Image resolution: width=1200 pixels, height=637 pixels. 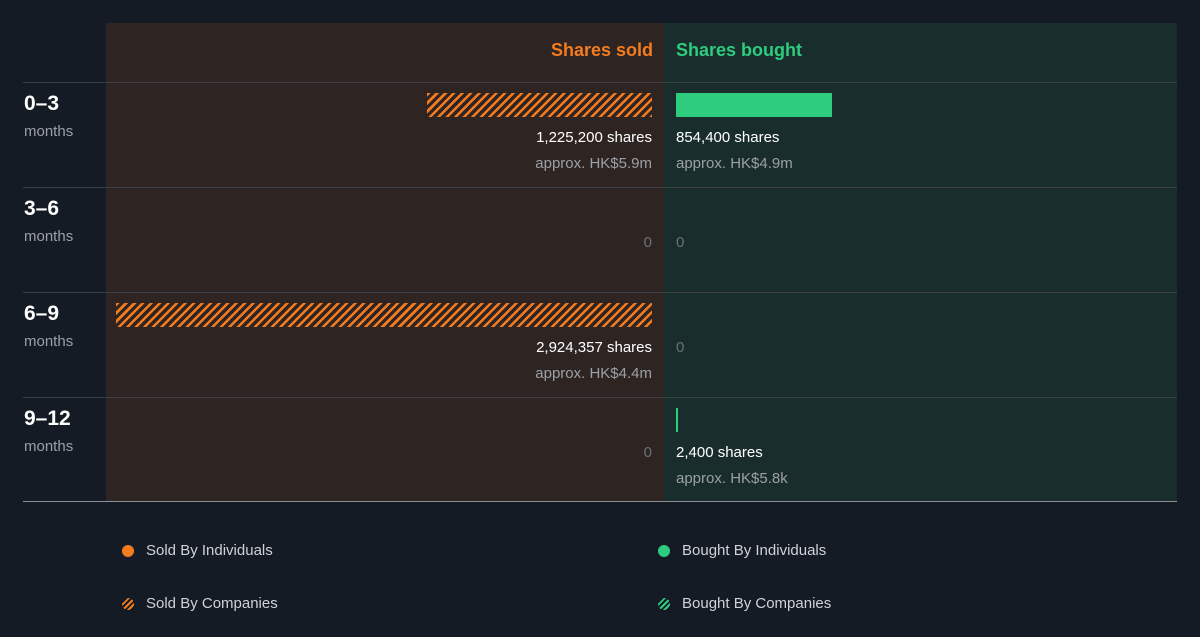 What do you see at coordinates (593, 163) in the screenshot?
I see `sold-value-label-0-3: approx. HK$5.9m` at bounding box center [593, 163].